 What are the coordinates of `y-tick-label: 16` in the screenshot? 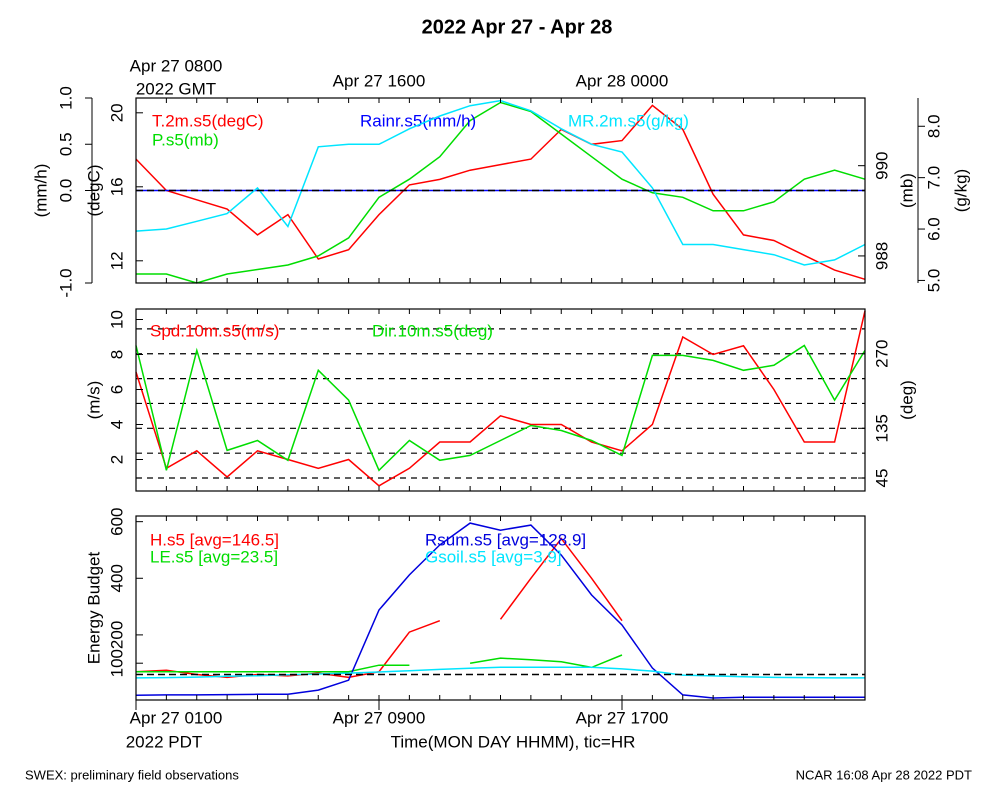 It's located at (116, 186).